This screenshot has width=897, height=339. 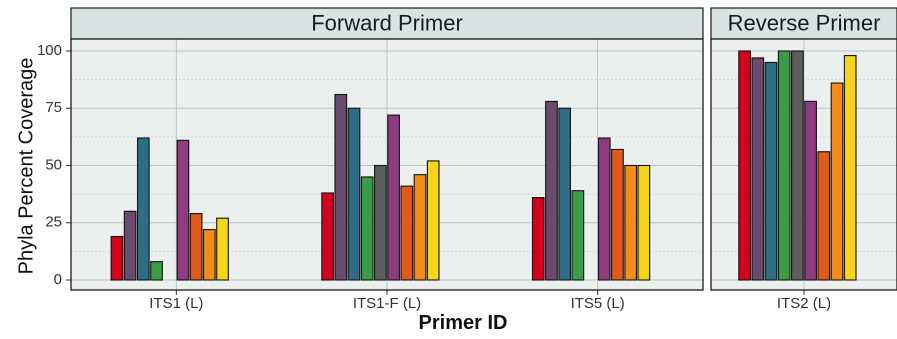 What do you see at coordinates (387, 303) in the screenshot?
I see `x-tick-label: ITS1-F (L)` at bounding box center [387, 303].